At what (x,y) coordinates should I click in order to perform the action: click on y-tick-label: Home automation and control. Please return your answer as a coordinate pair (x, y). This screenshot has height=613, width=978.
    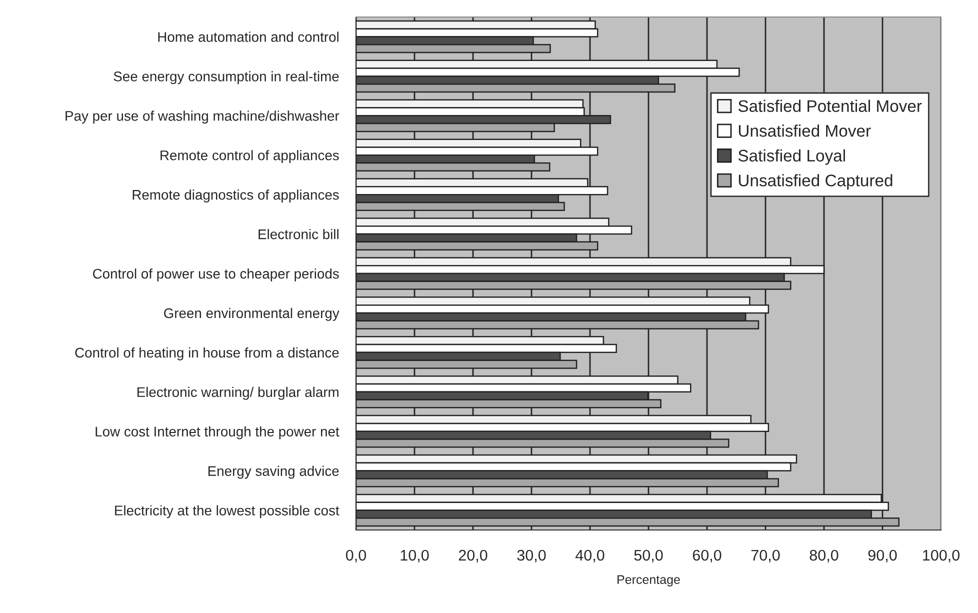
    Looking at the image, I should click on (248, 37).